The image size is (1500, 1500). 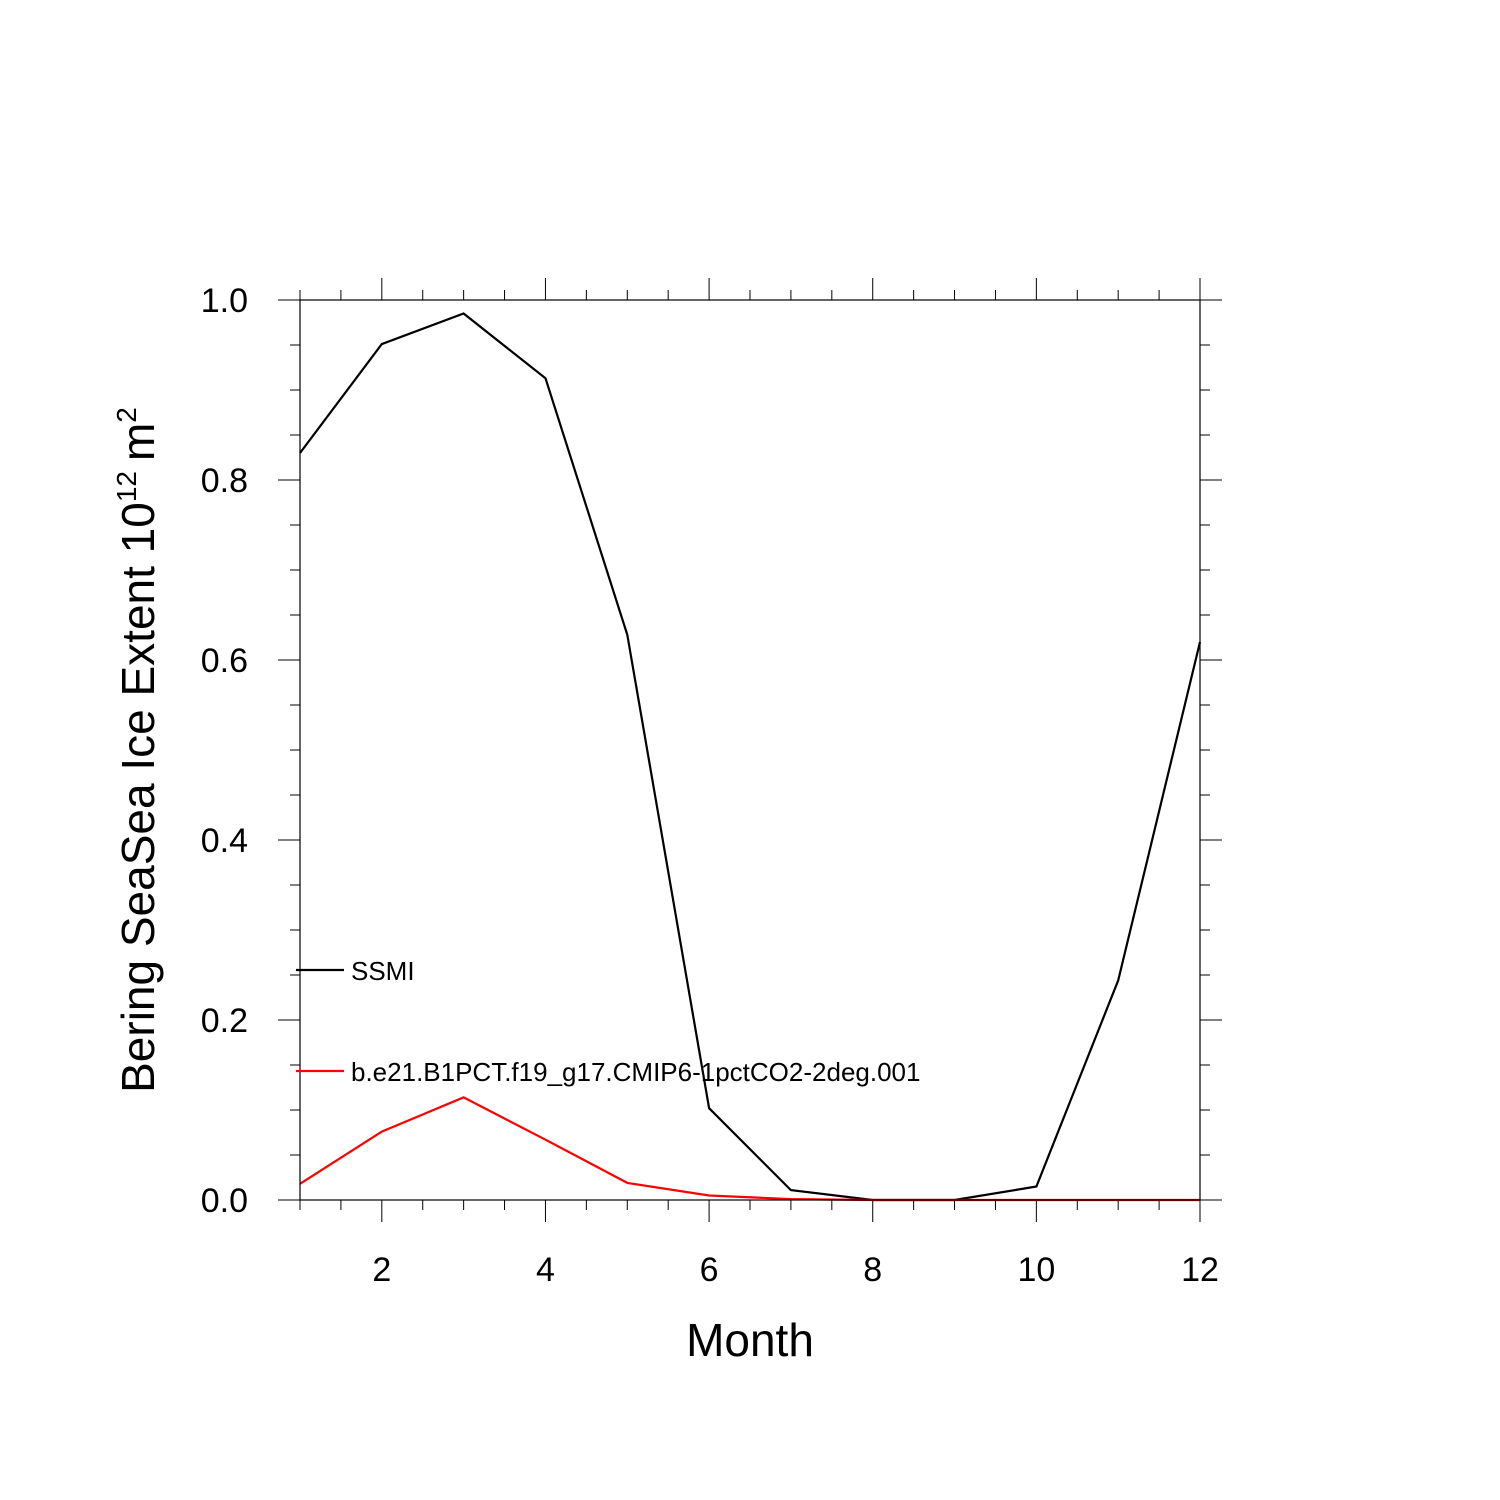 What do you see at coordinates (381, 1270) in the screenshot?
I see `x-tick-label: 2` at bounding box center [381, 1270].